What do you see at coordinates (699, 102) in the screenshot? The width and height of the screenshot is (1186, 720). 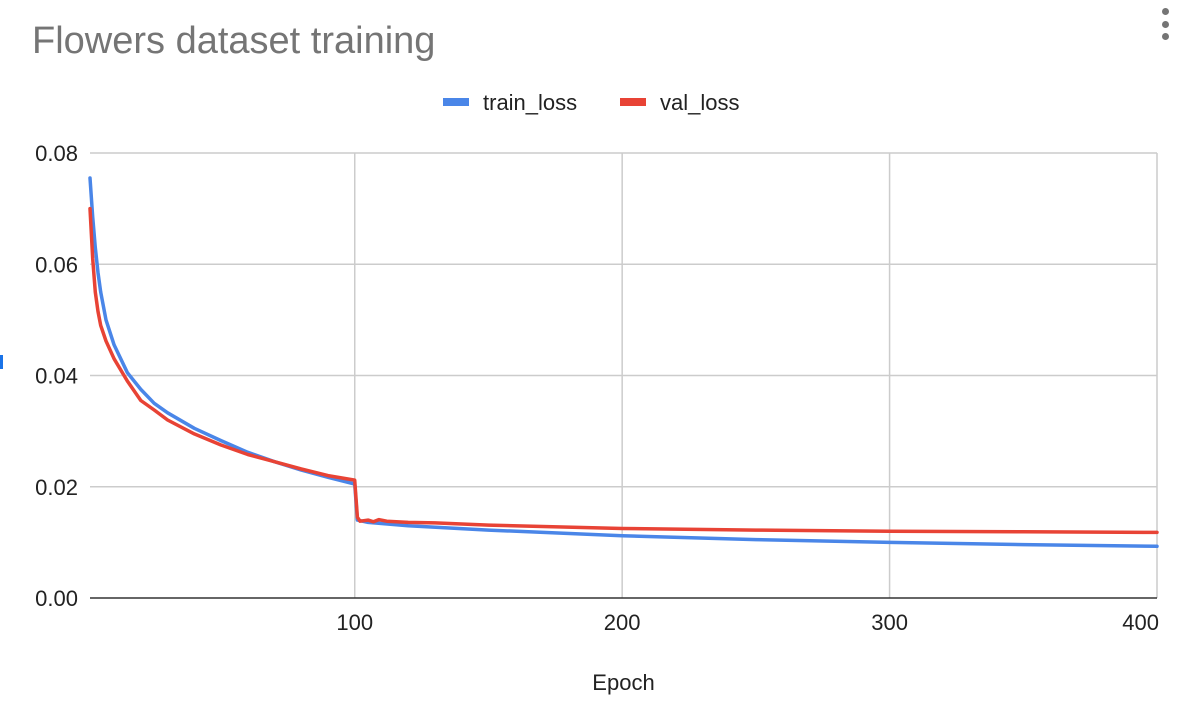 I see `legend-label: val_loss` at bounding box center [699, 102].